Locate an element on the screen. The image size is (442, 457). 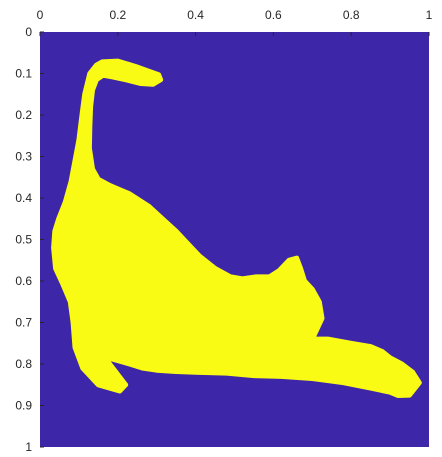
x-tick-label: 0.6 is located at coordinates (273, 15).